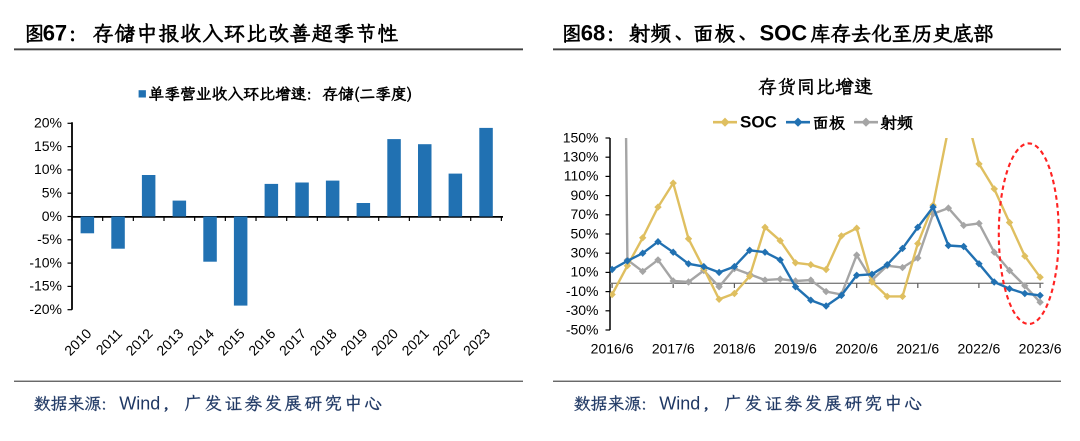 This screenshot has height=441, width=1080. I want to click on svg-text: 2023/6, so click(1040, 349).